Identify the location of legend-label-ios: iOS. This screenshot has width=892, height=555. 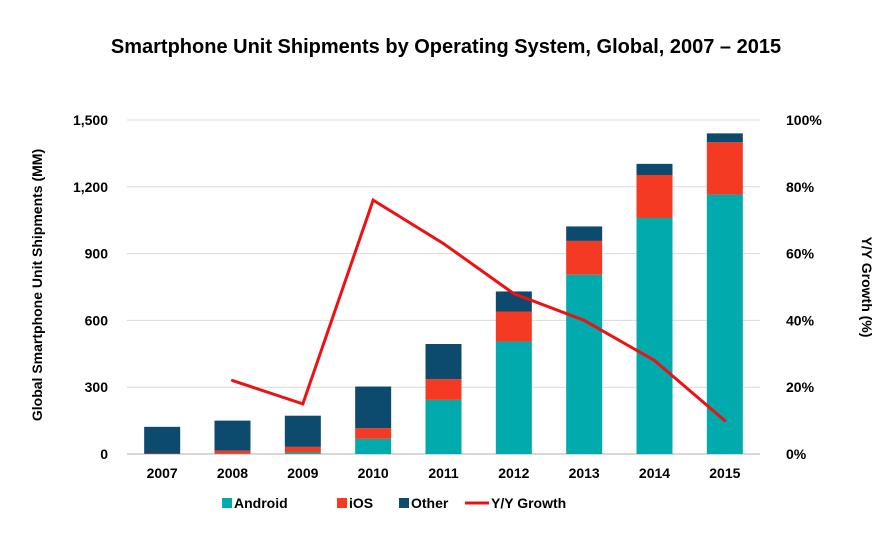
(361, 503).